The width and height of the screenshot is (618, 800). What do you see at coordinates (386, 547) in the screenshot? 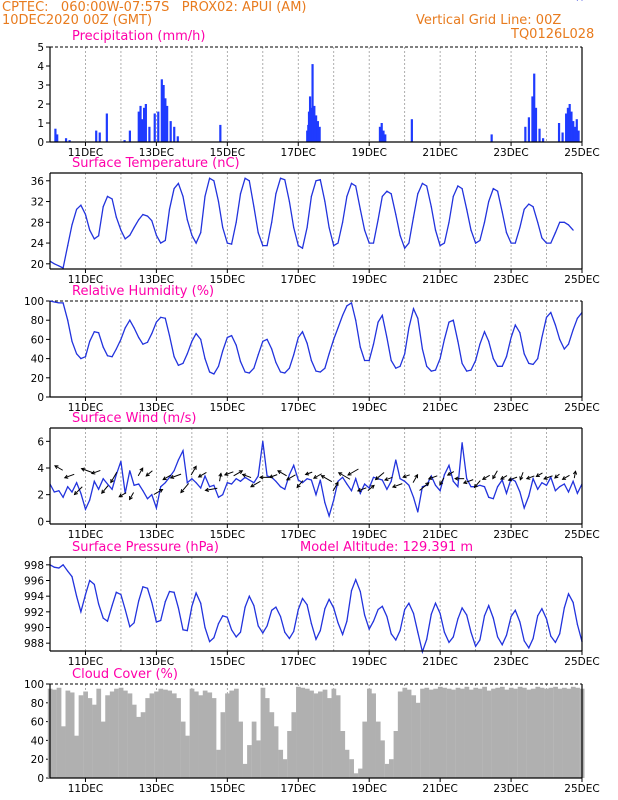
I see `model-altitude-label: Model Altitude: 129.391 m` at bounding box center [386, 547].